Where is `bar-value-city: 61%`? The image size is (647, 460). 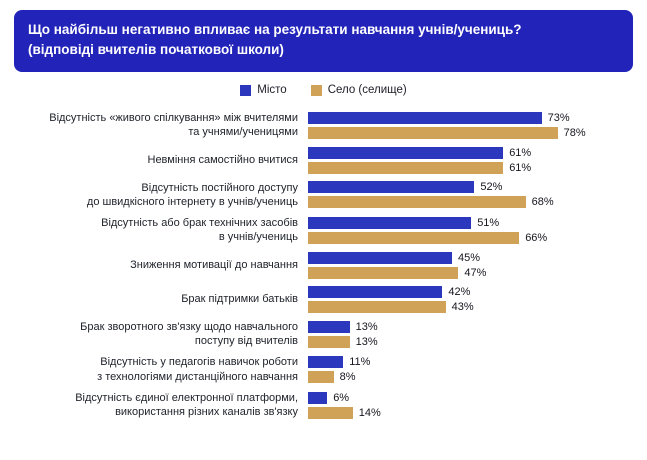
bar-value-city: 61% is located at coordinates (520, 152).